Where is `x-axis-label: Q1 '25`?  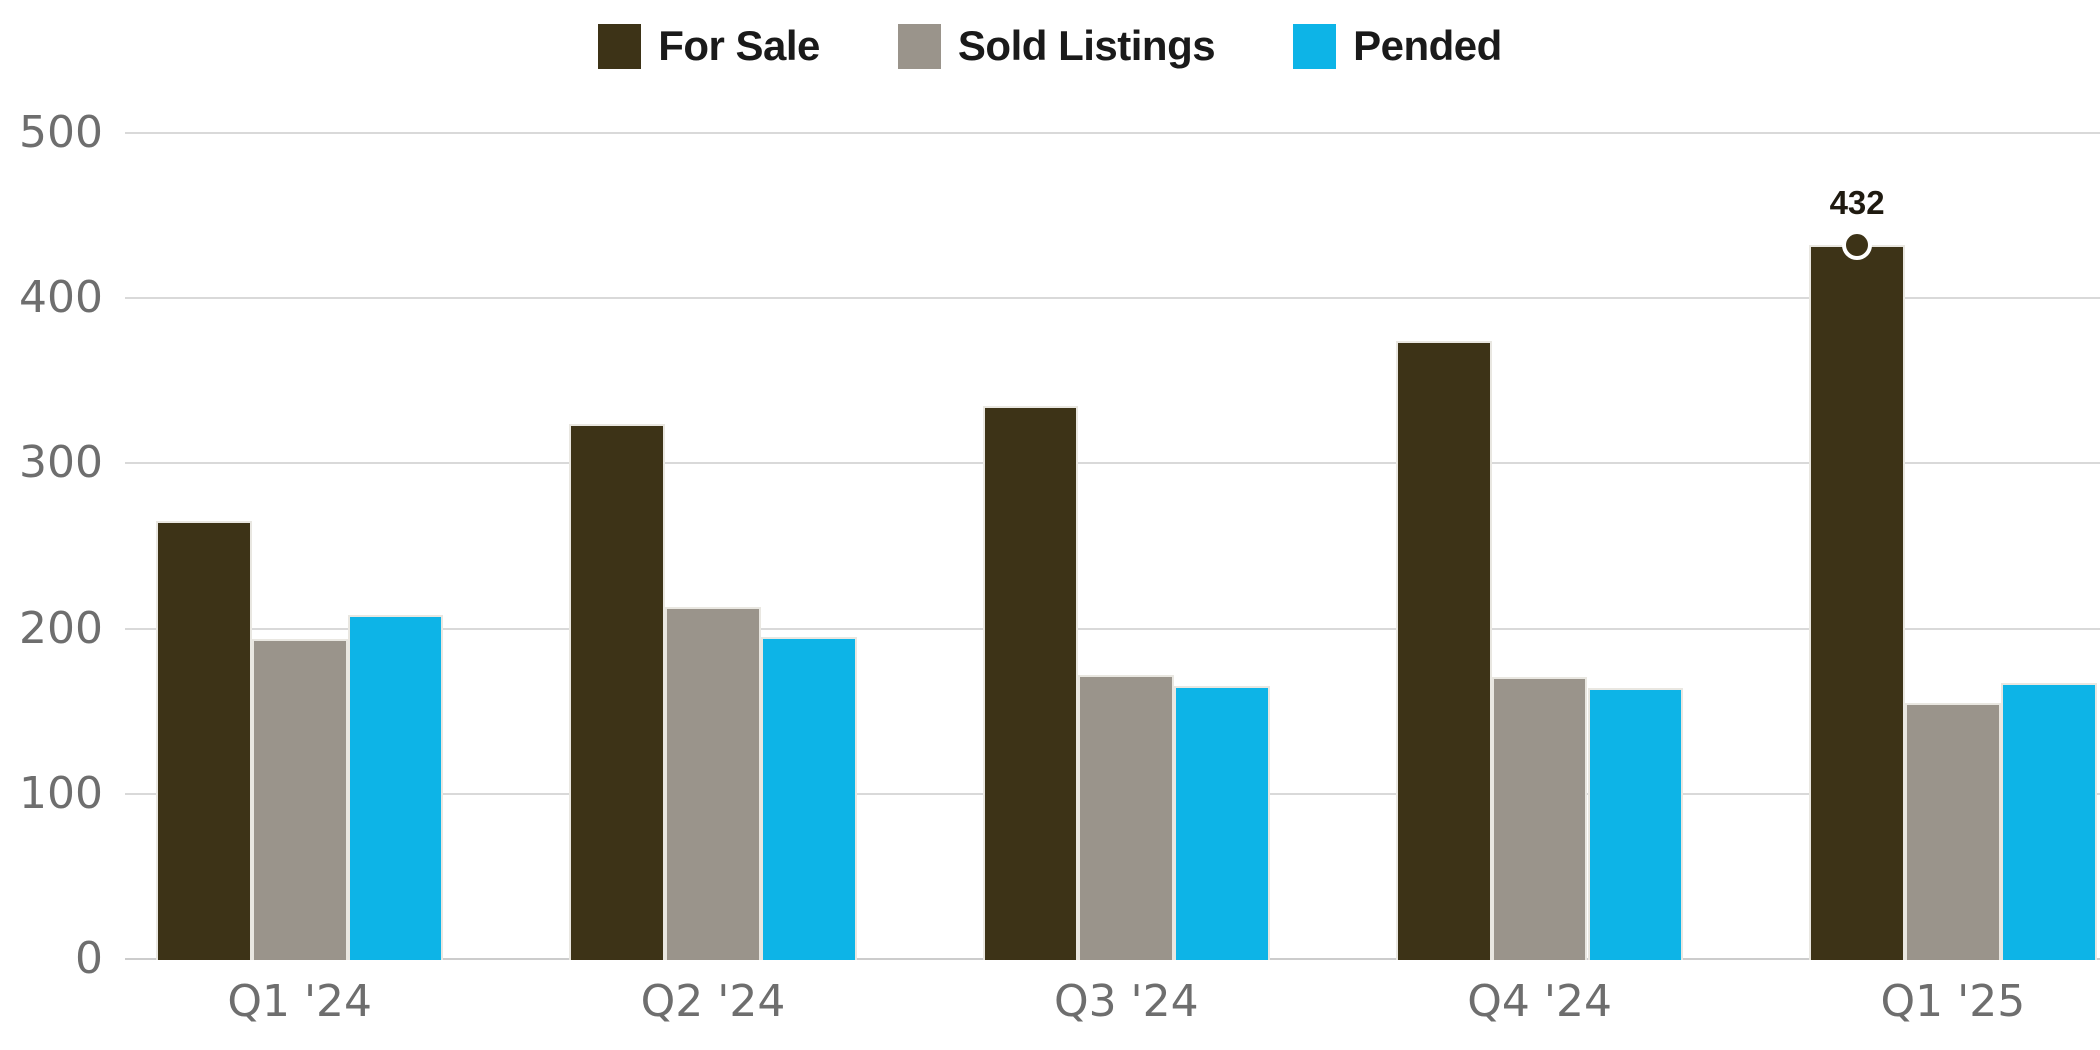
x-axis-label: Q1 '25 is located at coordinates (1953, 1001).